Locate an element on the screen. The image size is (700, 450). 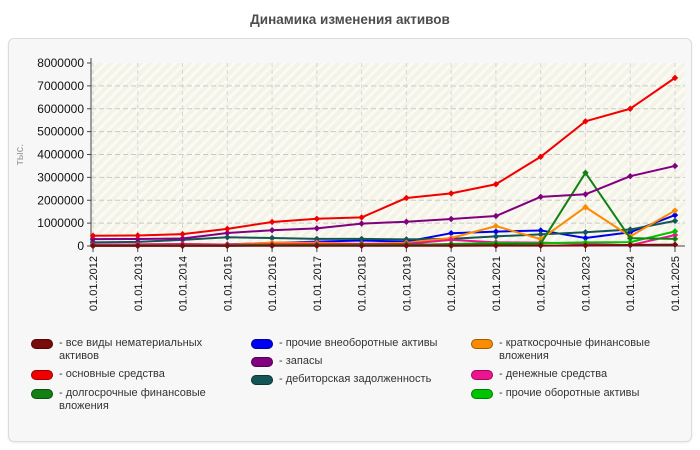
x-axis-tick-label: 01.01.2021 is located at coordinates (497, 283).